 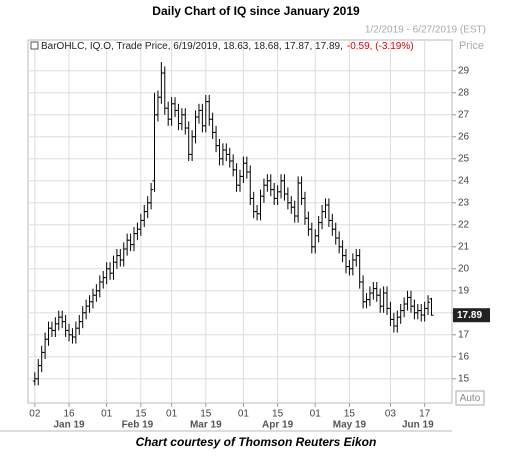 What do you see at coordinates (464, 290) in the screenshot?
I see `y-tick-label: 19` at bounding box center [464, 290].